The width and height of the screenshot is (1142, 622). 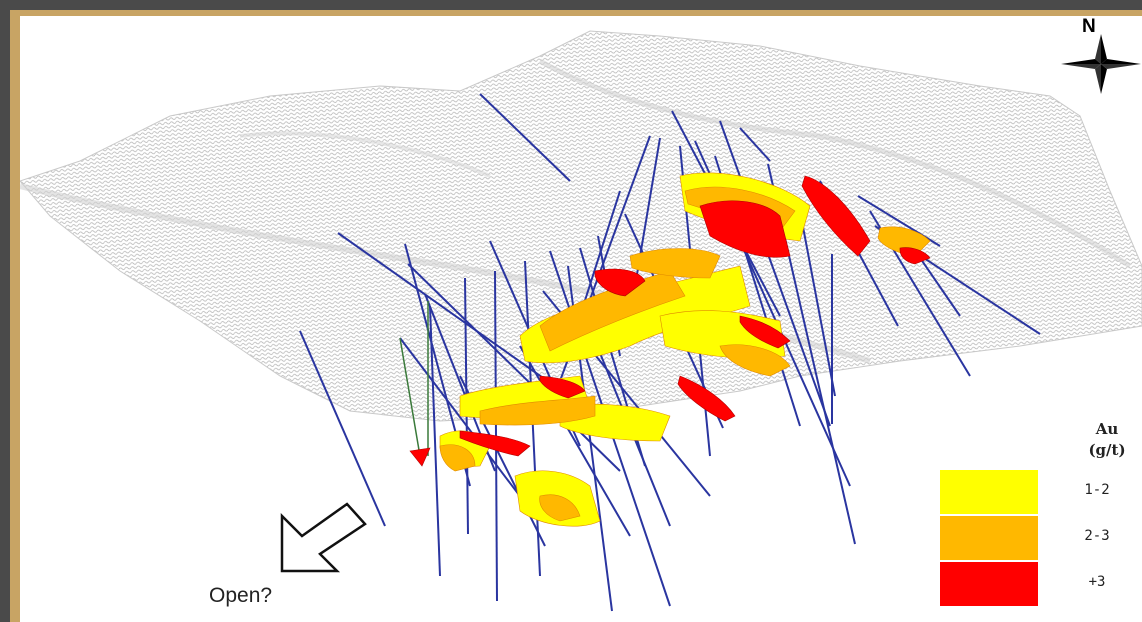 I want to click on legend-label-3-plus: +3, so click(x=1097, y=582).